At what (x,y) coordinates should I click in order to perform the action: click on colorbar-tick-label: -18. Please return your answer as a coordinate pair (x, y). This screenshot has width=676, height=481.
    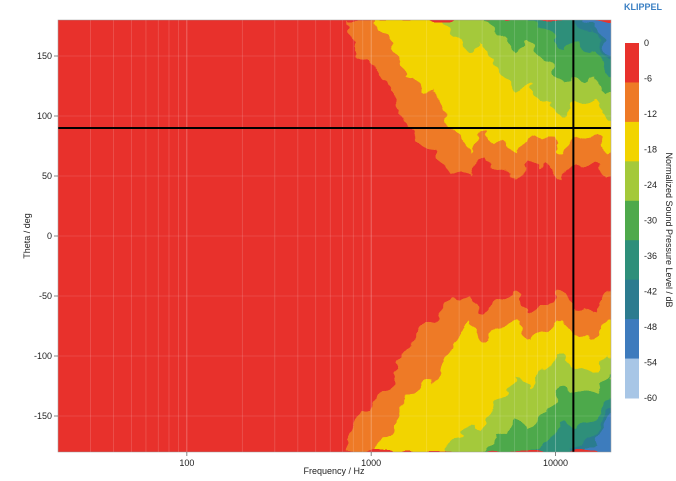
    Looking at the image, I should click on (650, 150).